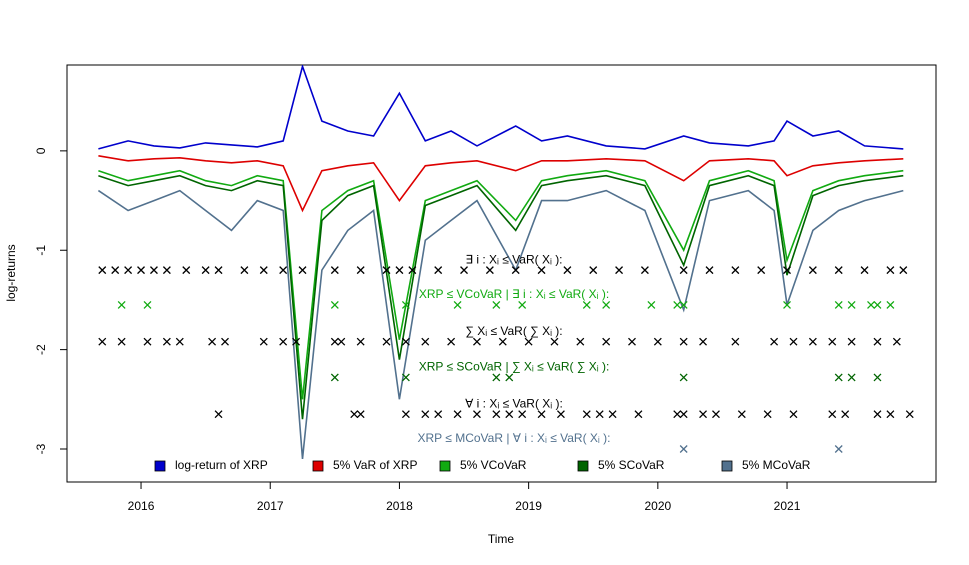 The height and width of the screenshot is (565, 969). I want to click on x-tick-label: 2017, so click(270, 506).